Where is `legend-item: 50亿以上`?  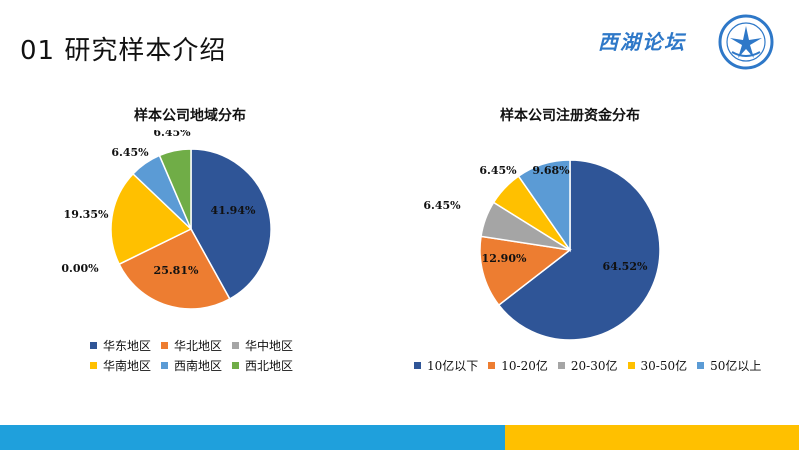
legend-item: 50亿以上 is located at coordinates (729, 365).